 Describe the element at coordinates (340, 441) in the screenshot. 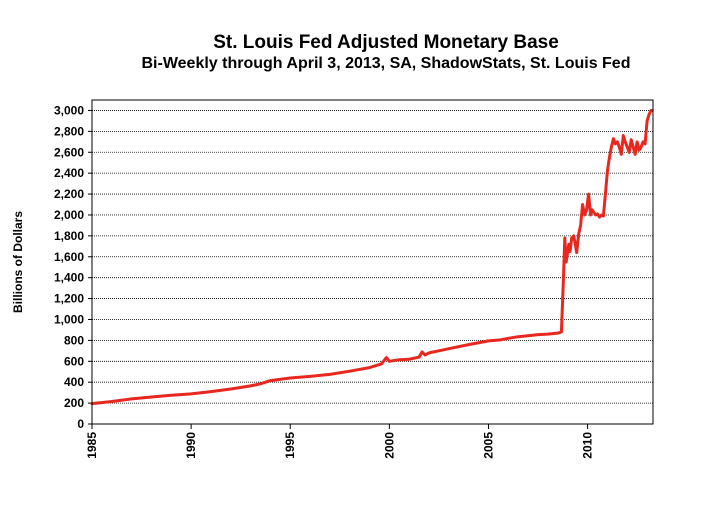

I see `x-axis-ticks: 1985 1990 1995 2000 2005 2010` at that location.